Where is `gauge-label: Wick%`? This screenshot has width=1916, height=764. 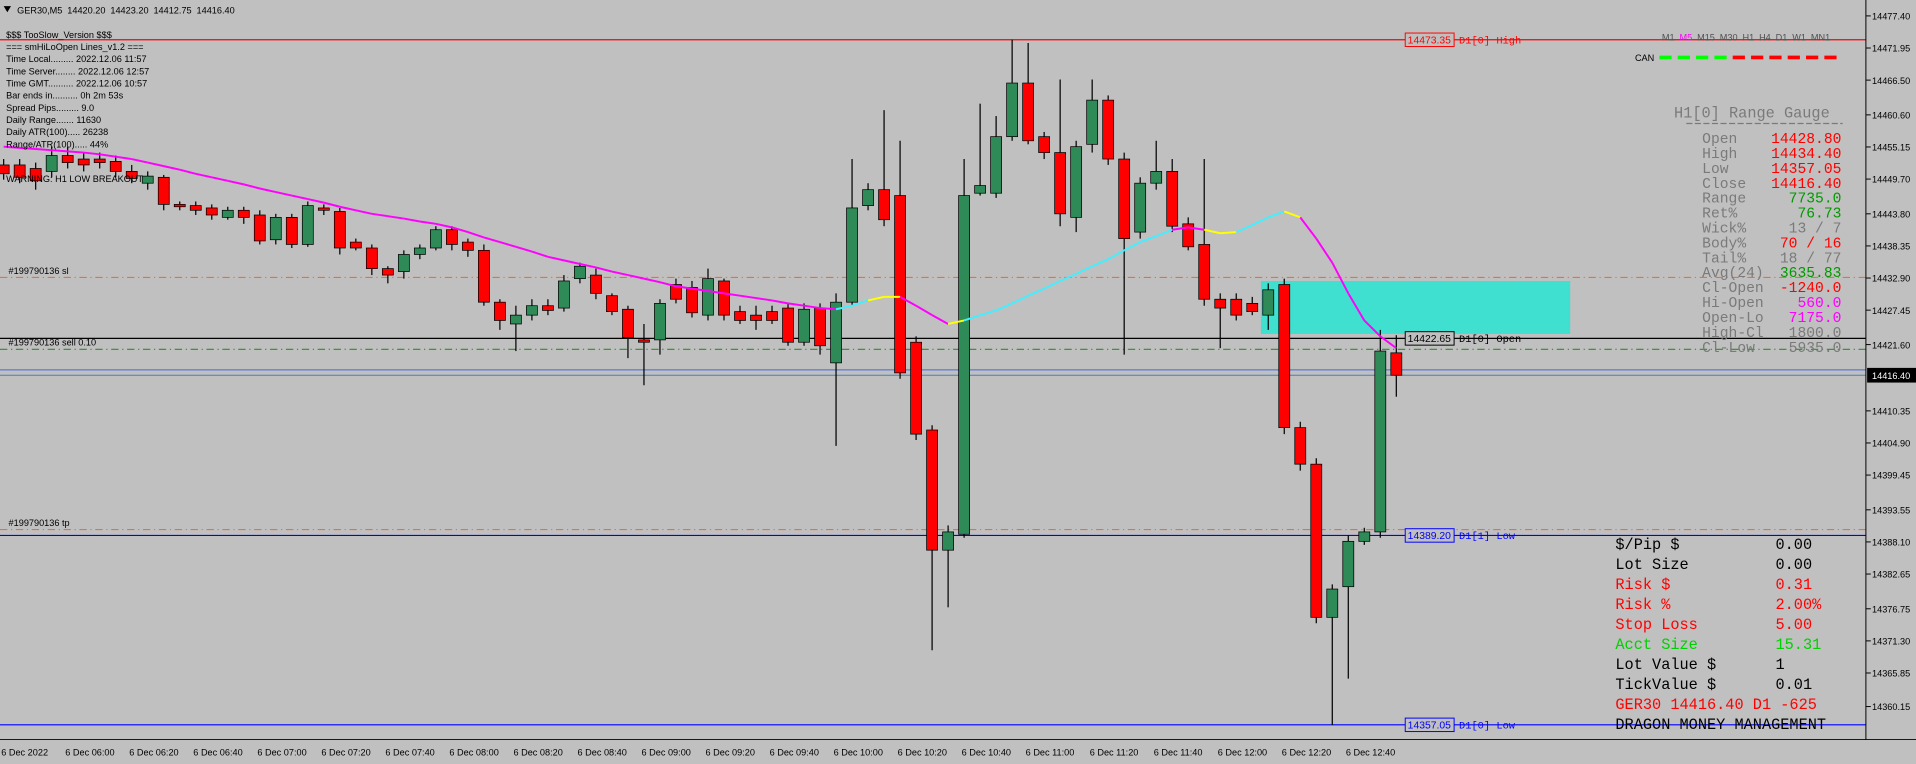
gauge-label: Wick% is located at coordinates (1724, 229).